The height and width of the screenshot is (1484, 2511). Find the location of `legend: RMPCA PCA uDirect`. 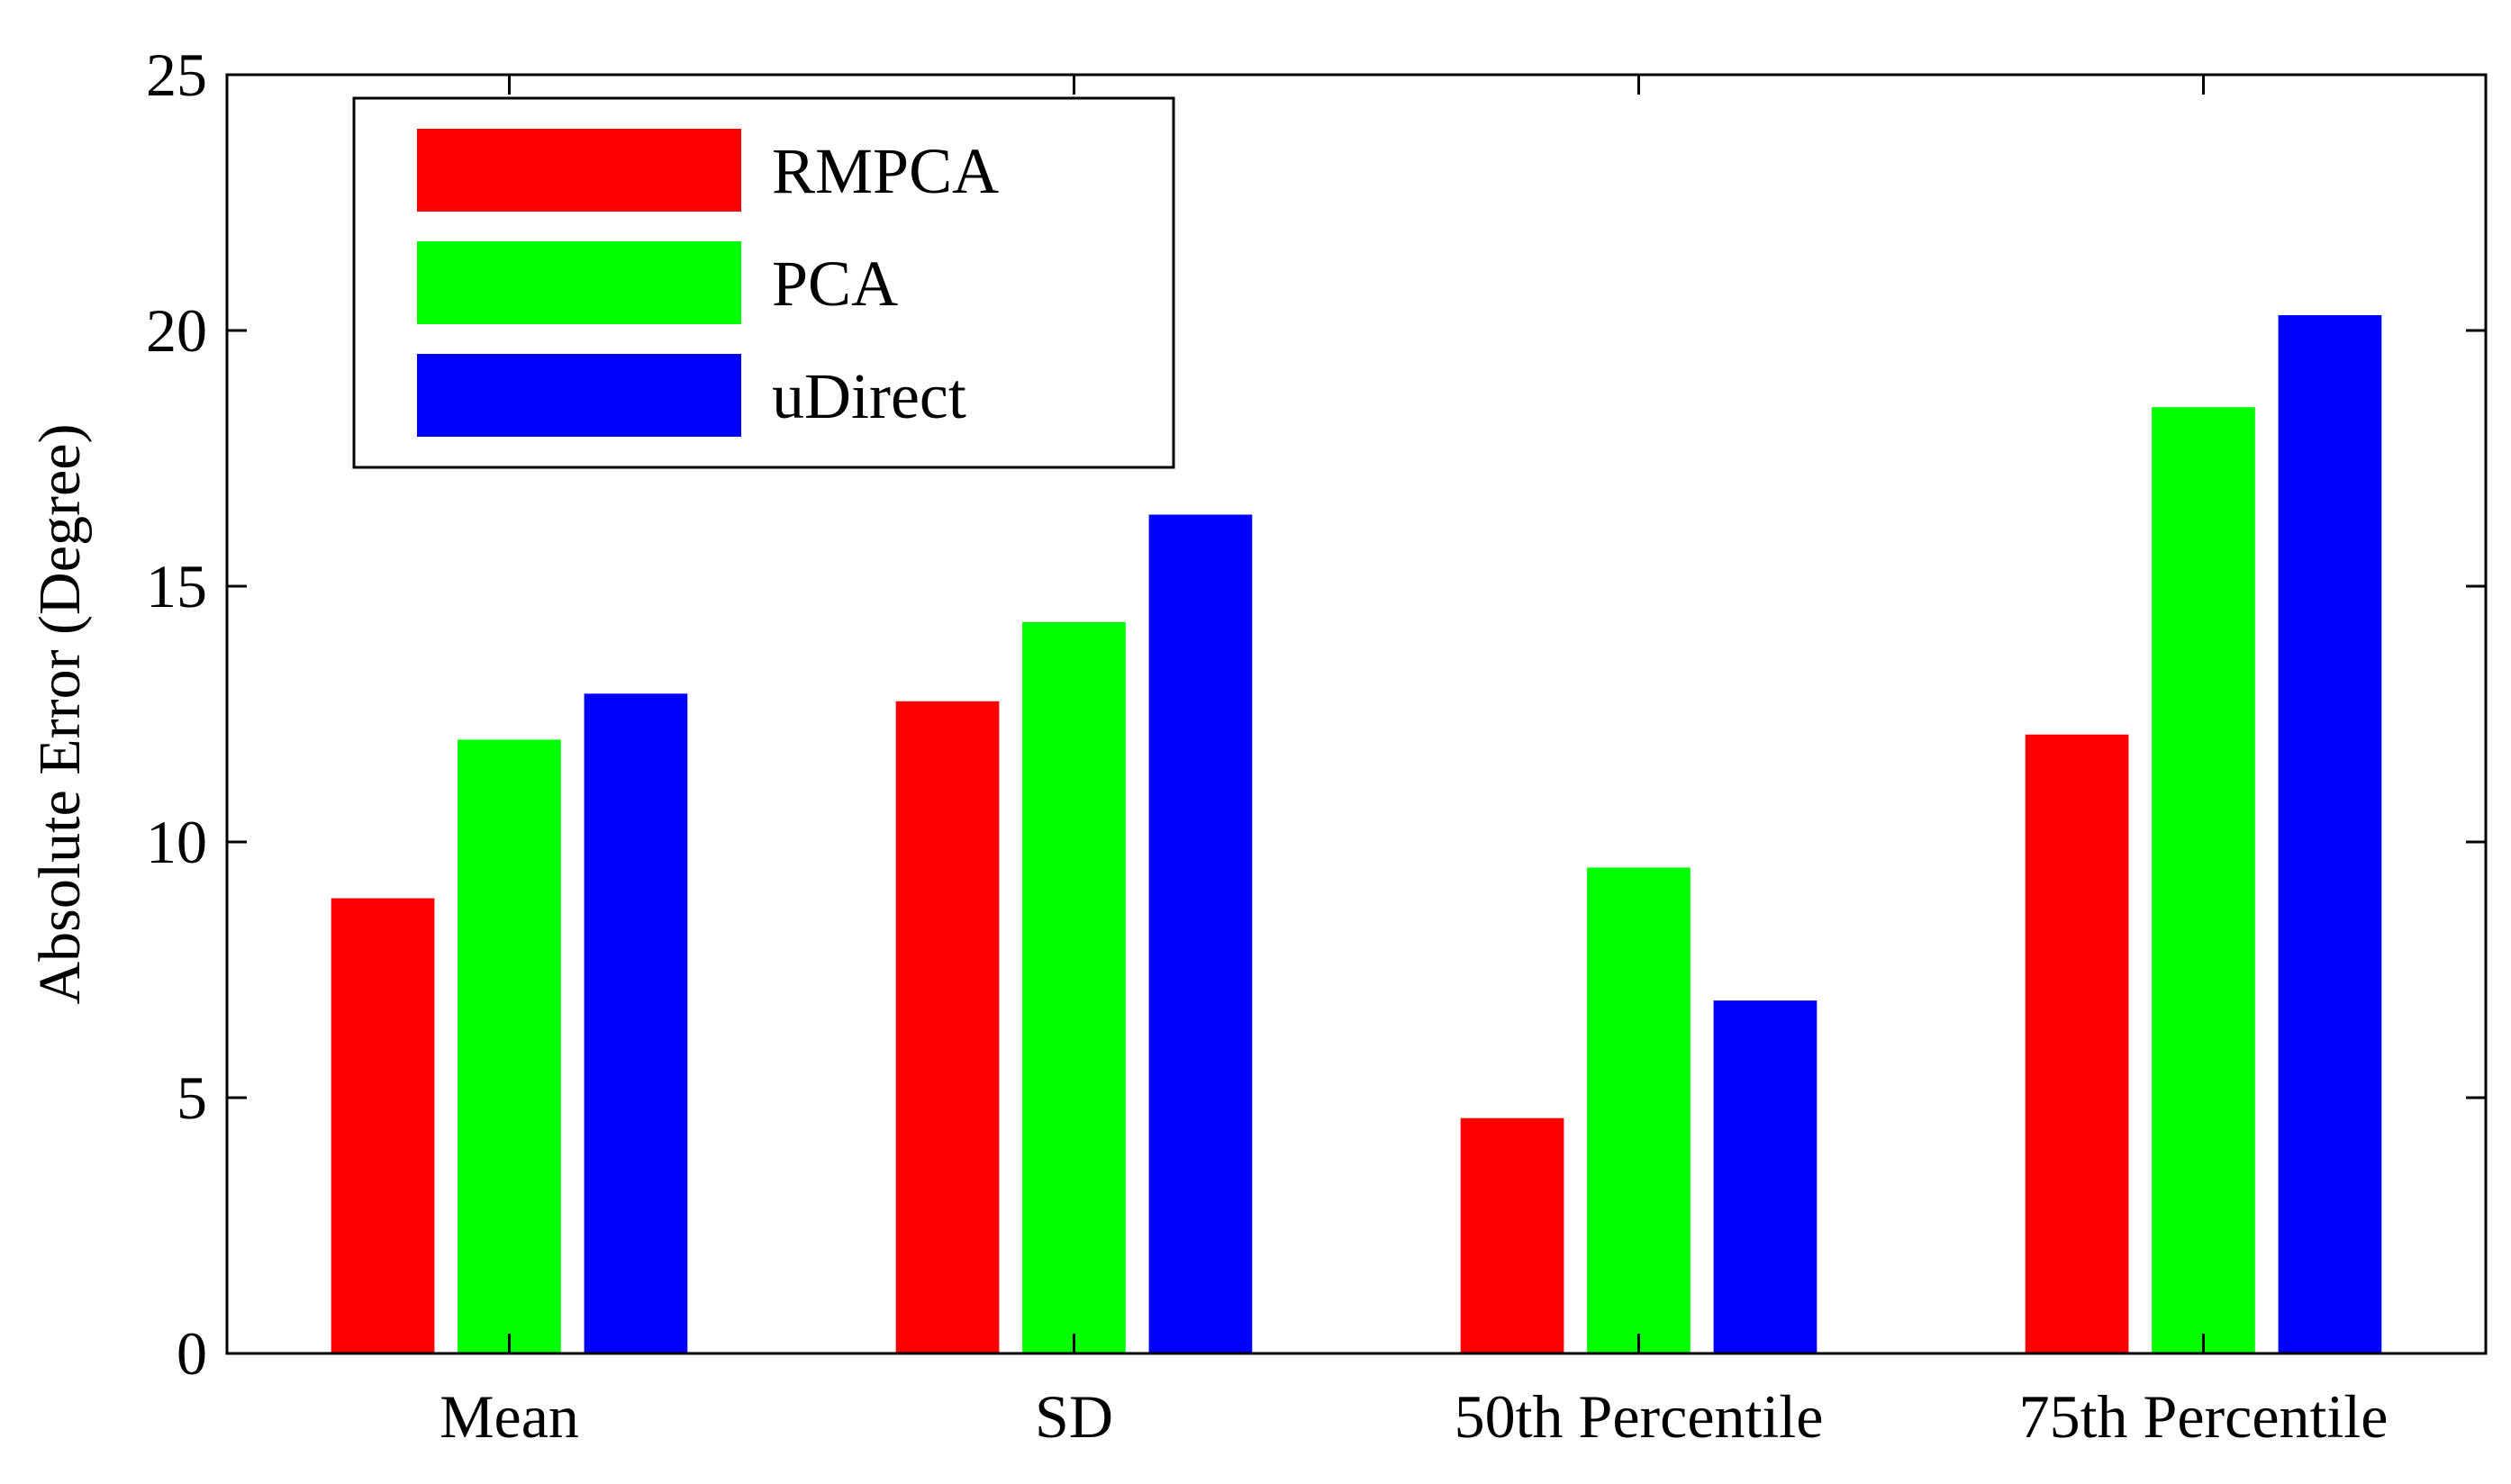

legend: RMPCA PCA uDirect is located at coordinates (763, 283).